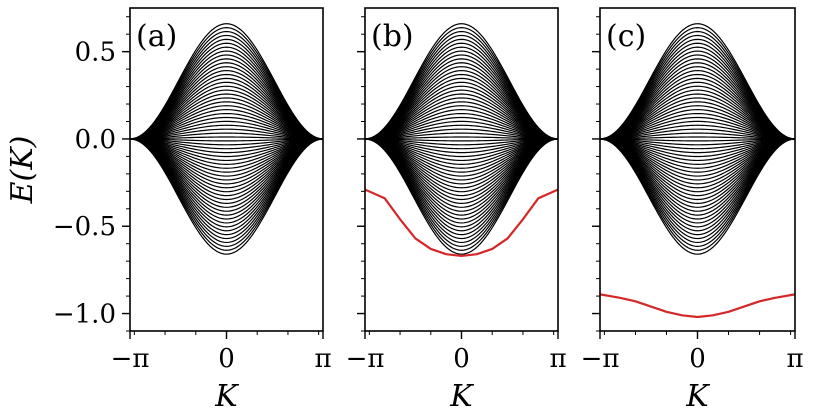  What do you see at coordinates (392, 36) in the screenshot?
I see `panel-label: (b)` at bounding box center [392, 36].